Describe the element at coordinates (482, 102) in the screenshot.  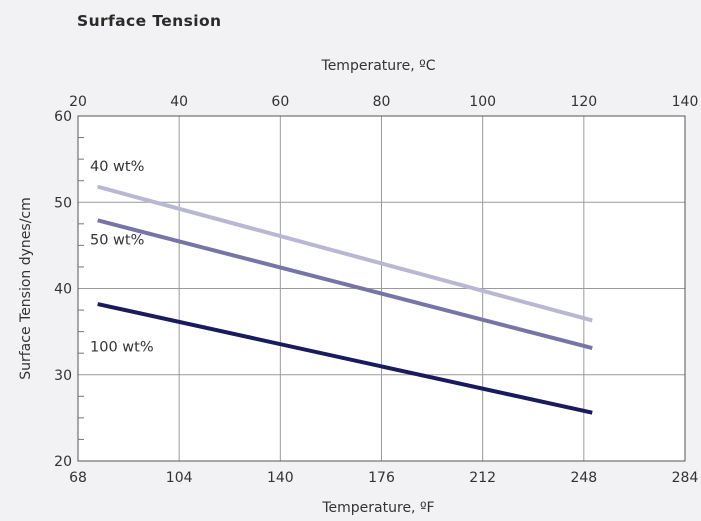
I see `x-top-tick-label: 100` at that location.